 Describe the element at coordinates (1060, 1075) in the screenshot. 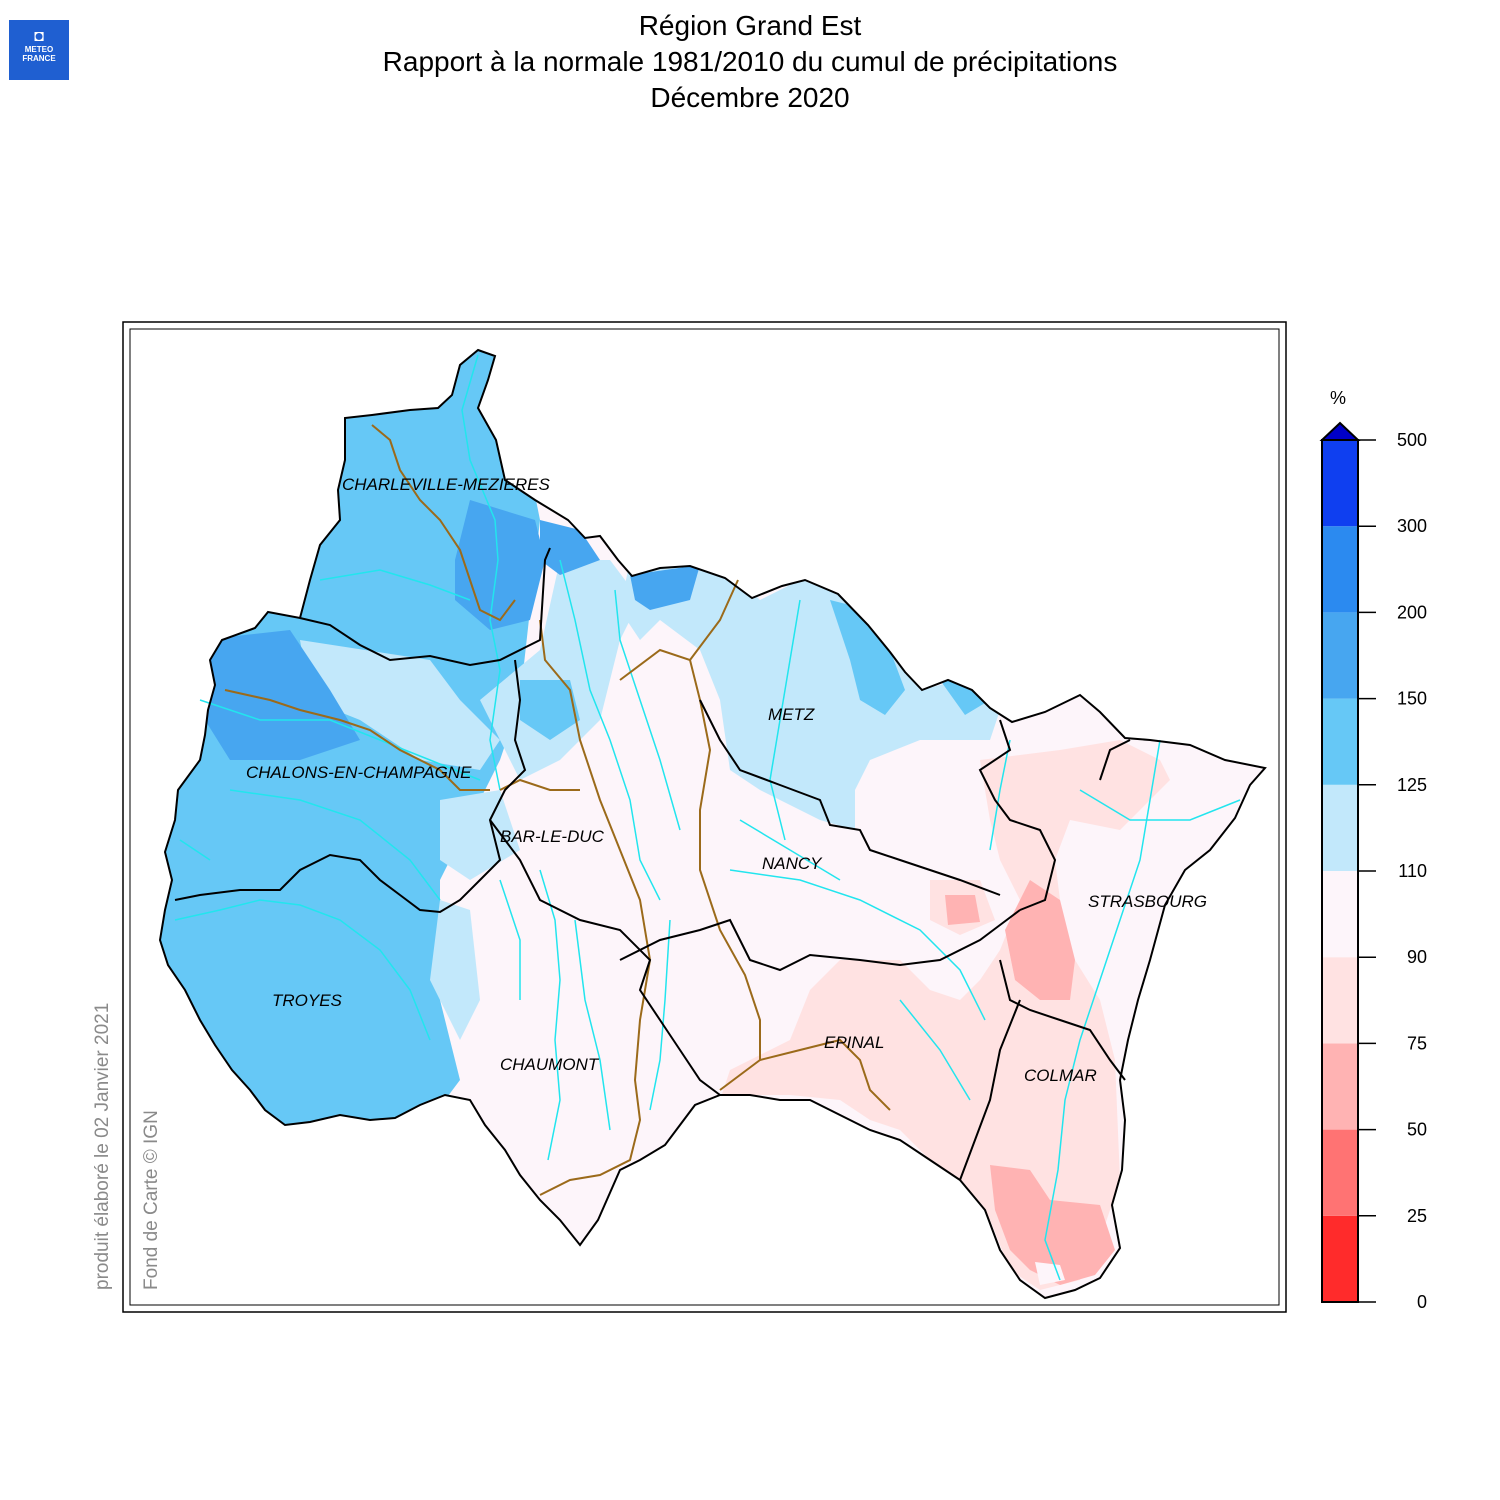

I see `city-label-colmar: COLMAR` at that location.